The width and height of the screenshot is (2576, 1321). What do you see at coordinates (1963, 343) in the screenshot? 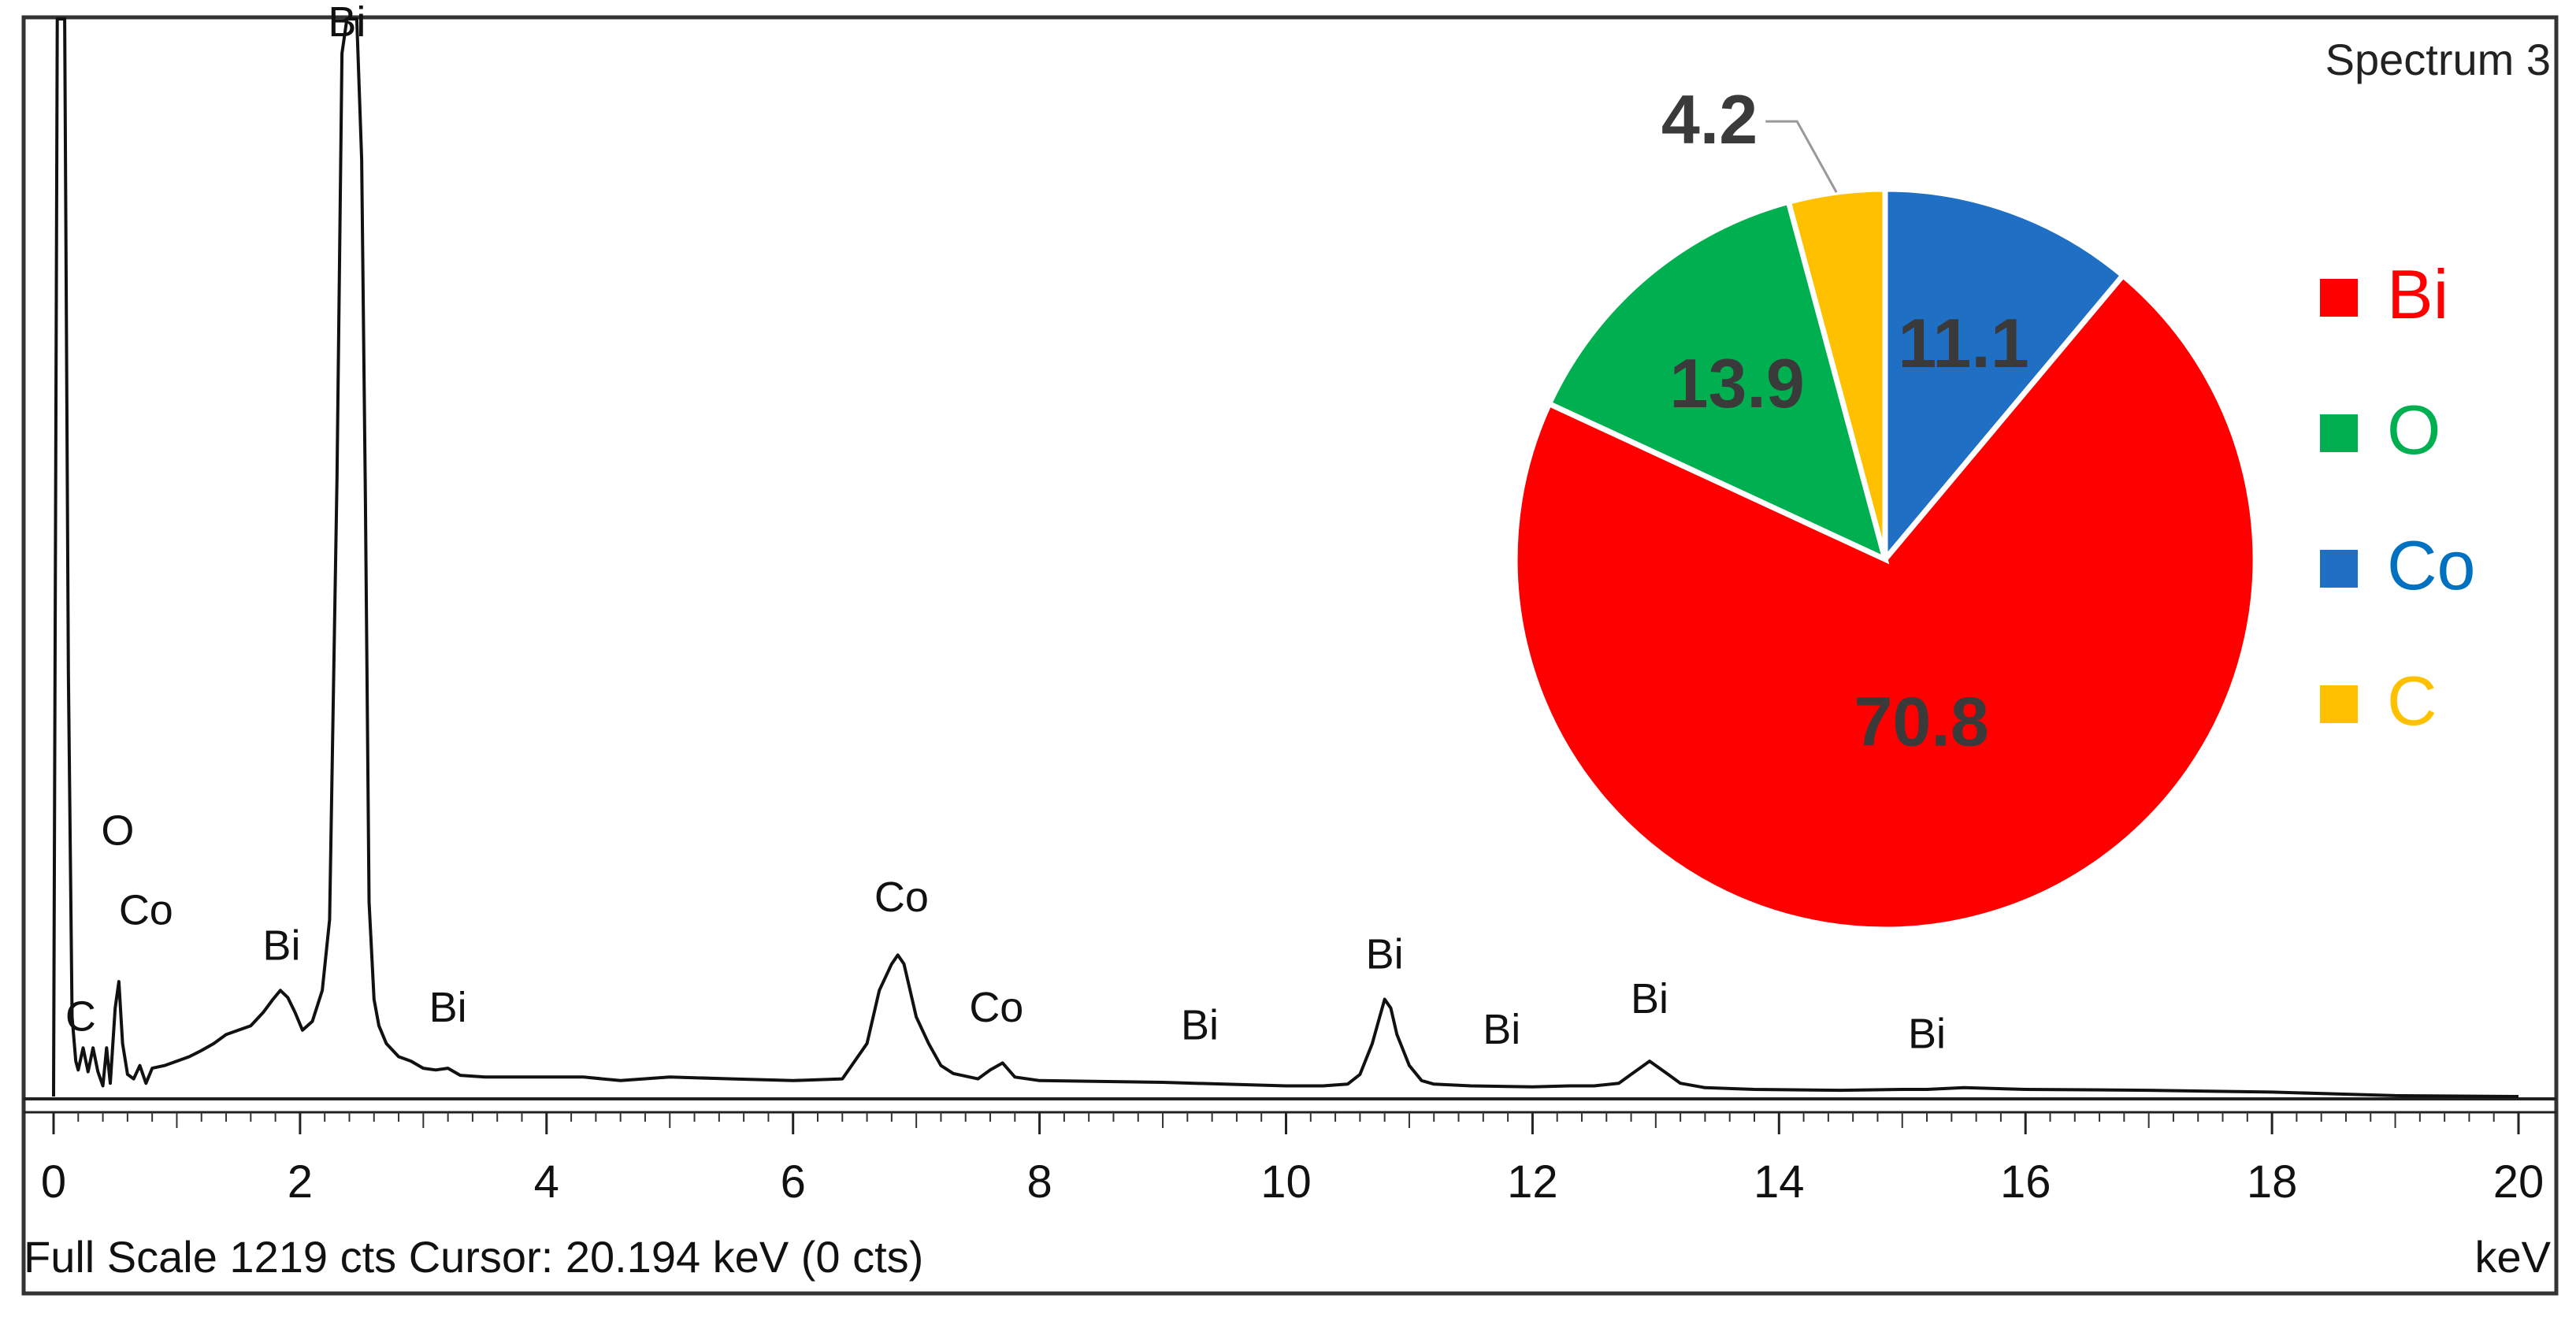
I see `pie-value-label-co: 11.1` at bounding box center [1963, 343].